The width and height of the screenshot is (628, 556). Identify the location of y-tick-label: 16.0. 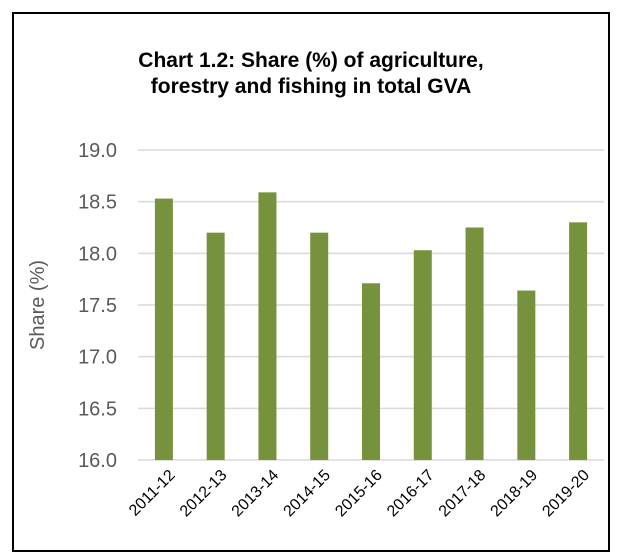
(97, 461).